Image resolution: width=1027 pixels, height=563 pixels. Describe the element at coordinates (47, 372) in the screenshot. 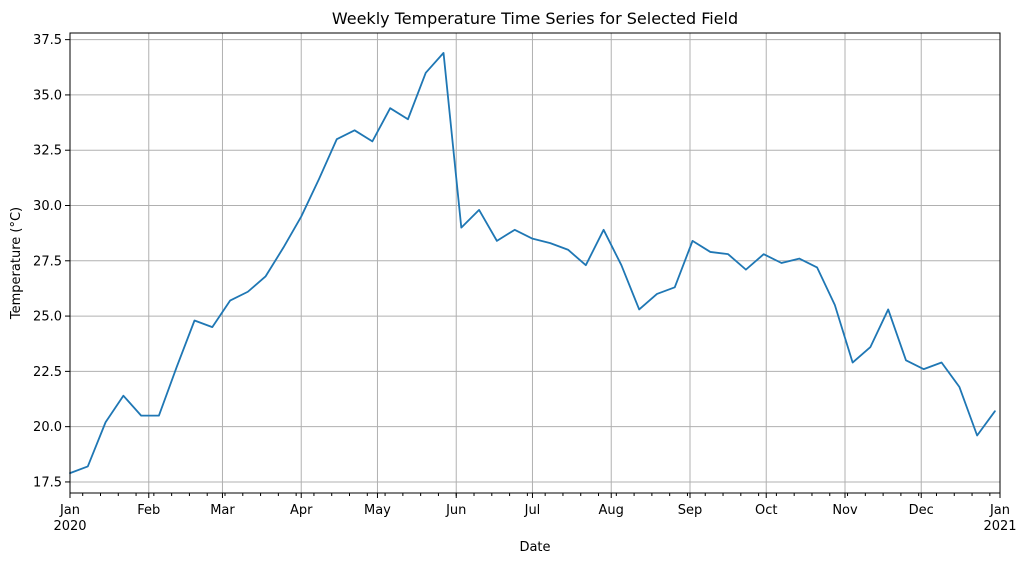

I see `y-tick-label: 22.5` at that location.